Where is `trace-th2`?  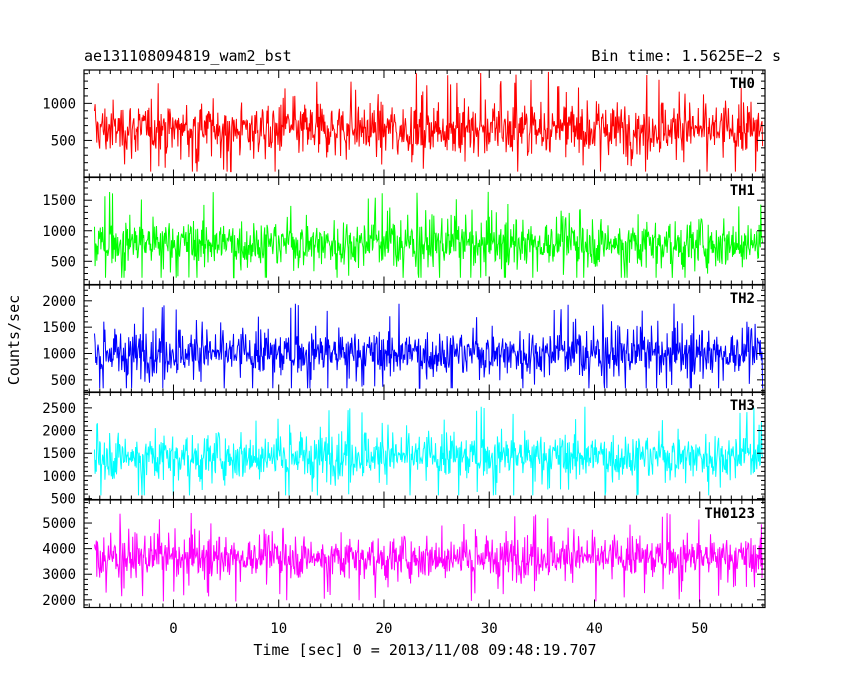 trace-th2 is located at coordinates (429, 346).